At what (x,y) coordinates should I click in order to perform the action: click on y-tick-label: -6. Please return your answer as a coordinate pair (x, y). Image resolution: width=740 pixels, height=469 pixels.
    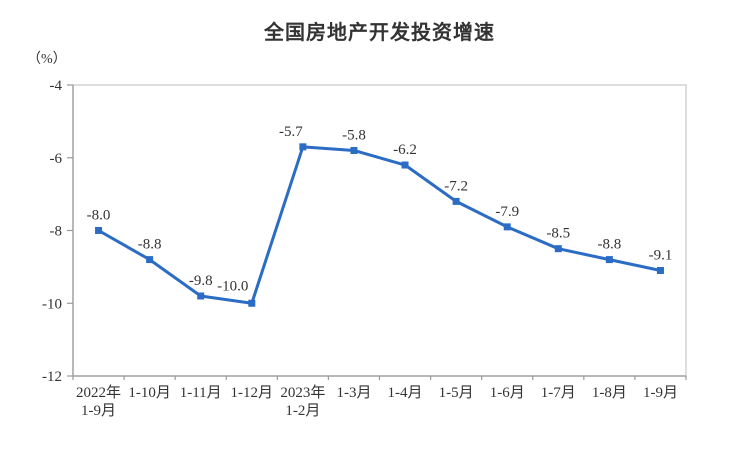
    Looking at the image, I should click on (56, 159).